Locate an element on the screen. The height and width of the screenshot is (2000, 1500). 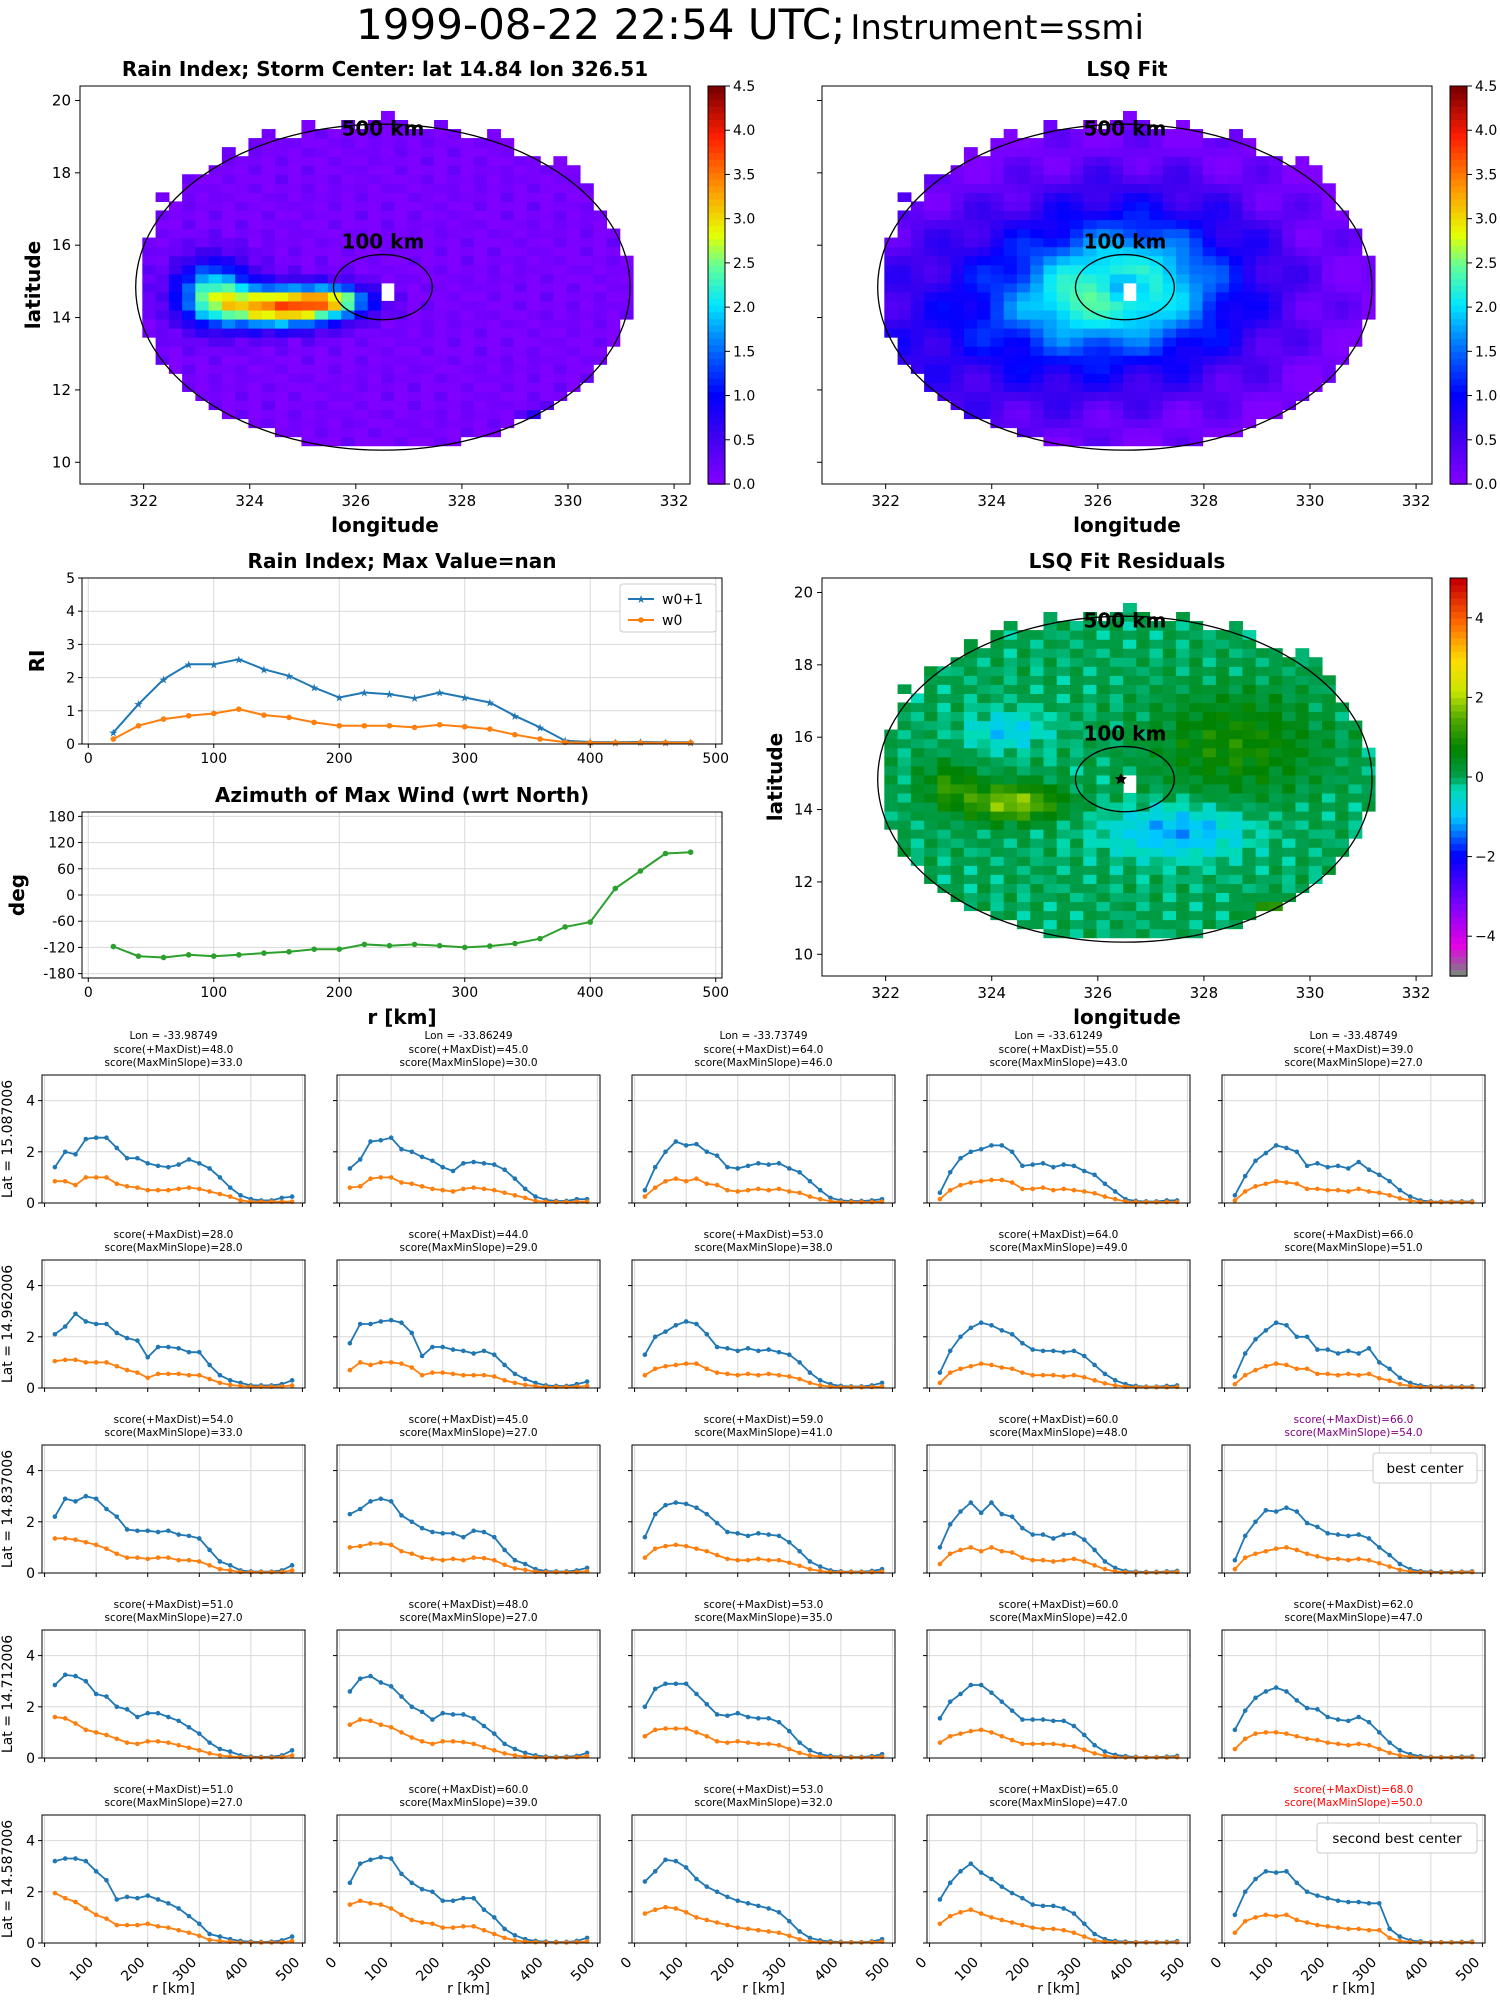
x-tick-label: 326 is located at coordinates (1098, 501).